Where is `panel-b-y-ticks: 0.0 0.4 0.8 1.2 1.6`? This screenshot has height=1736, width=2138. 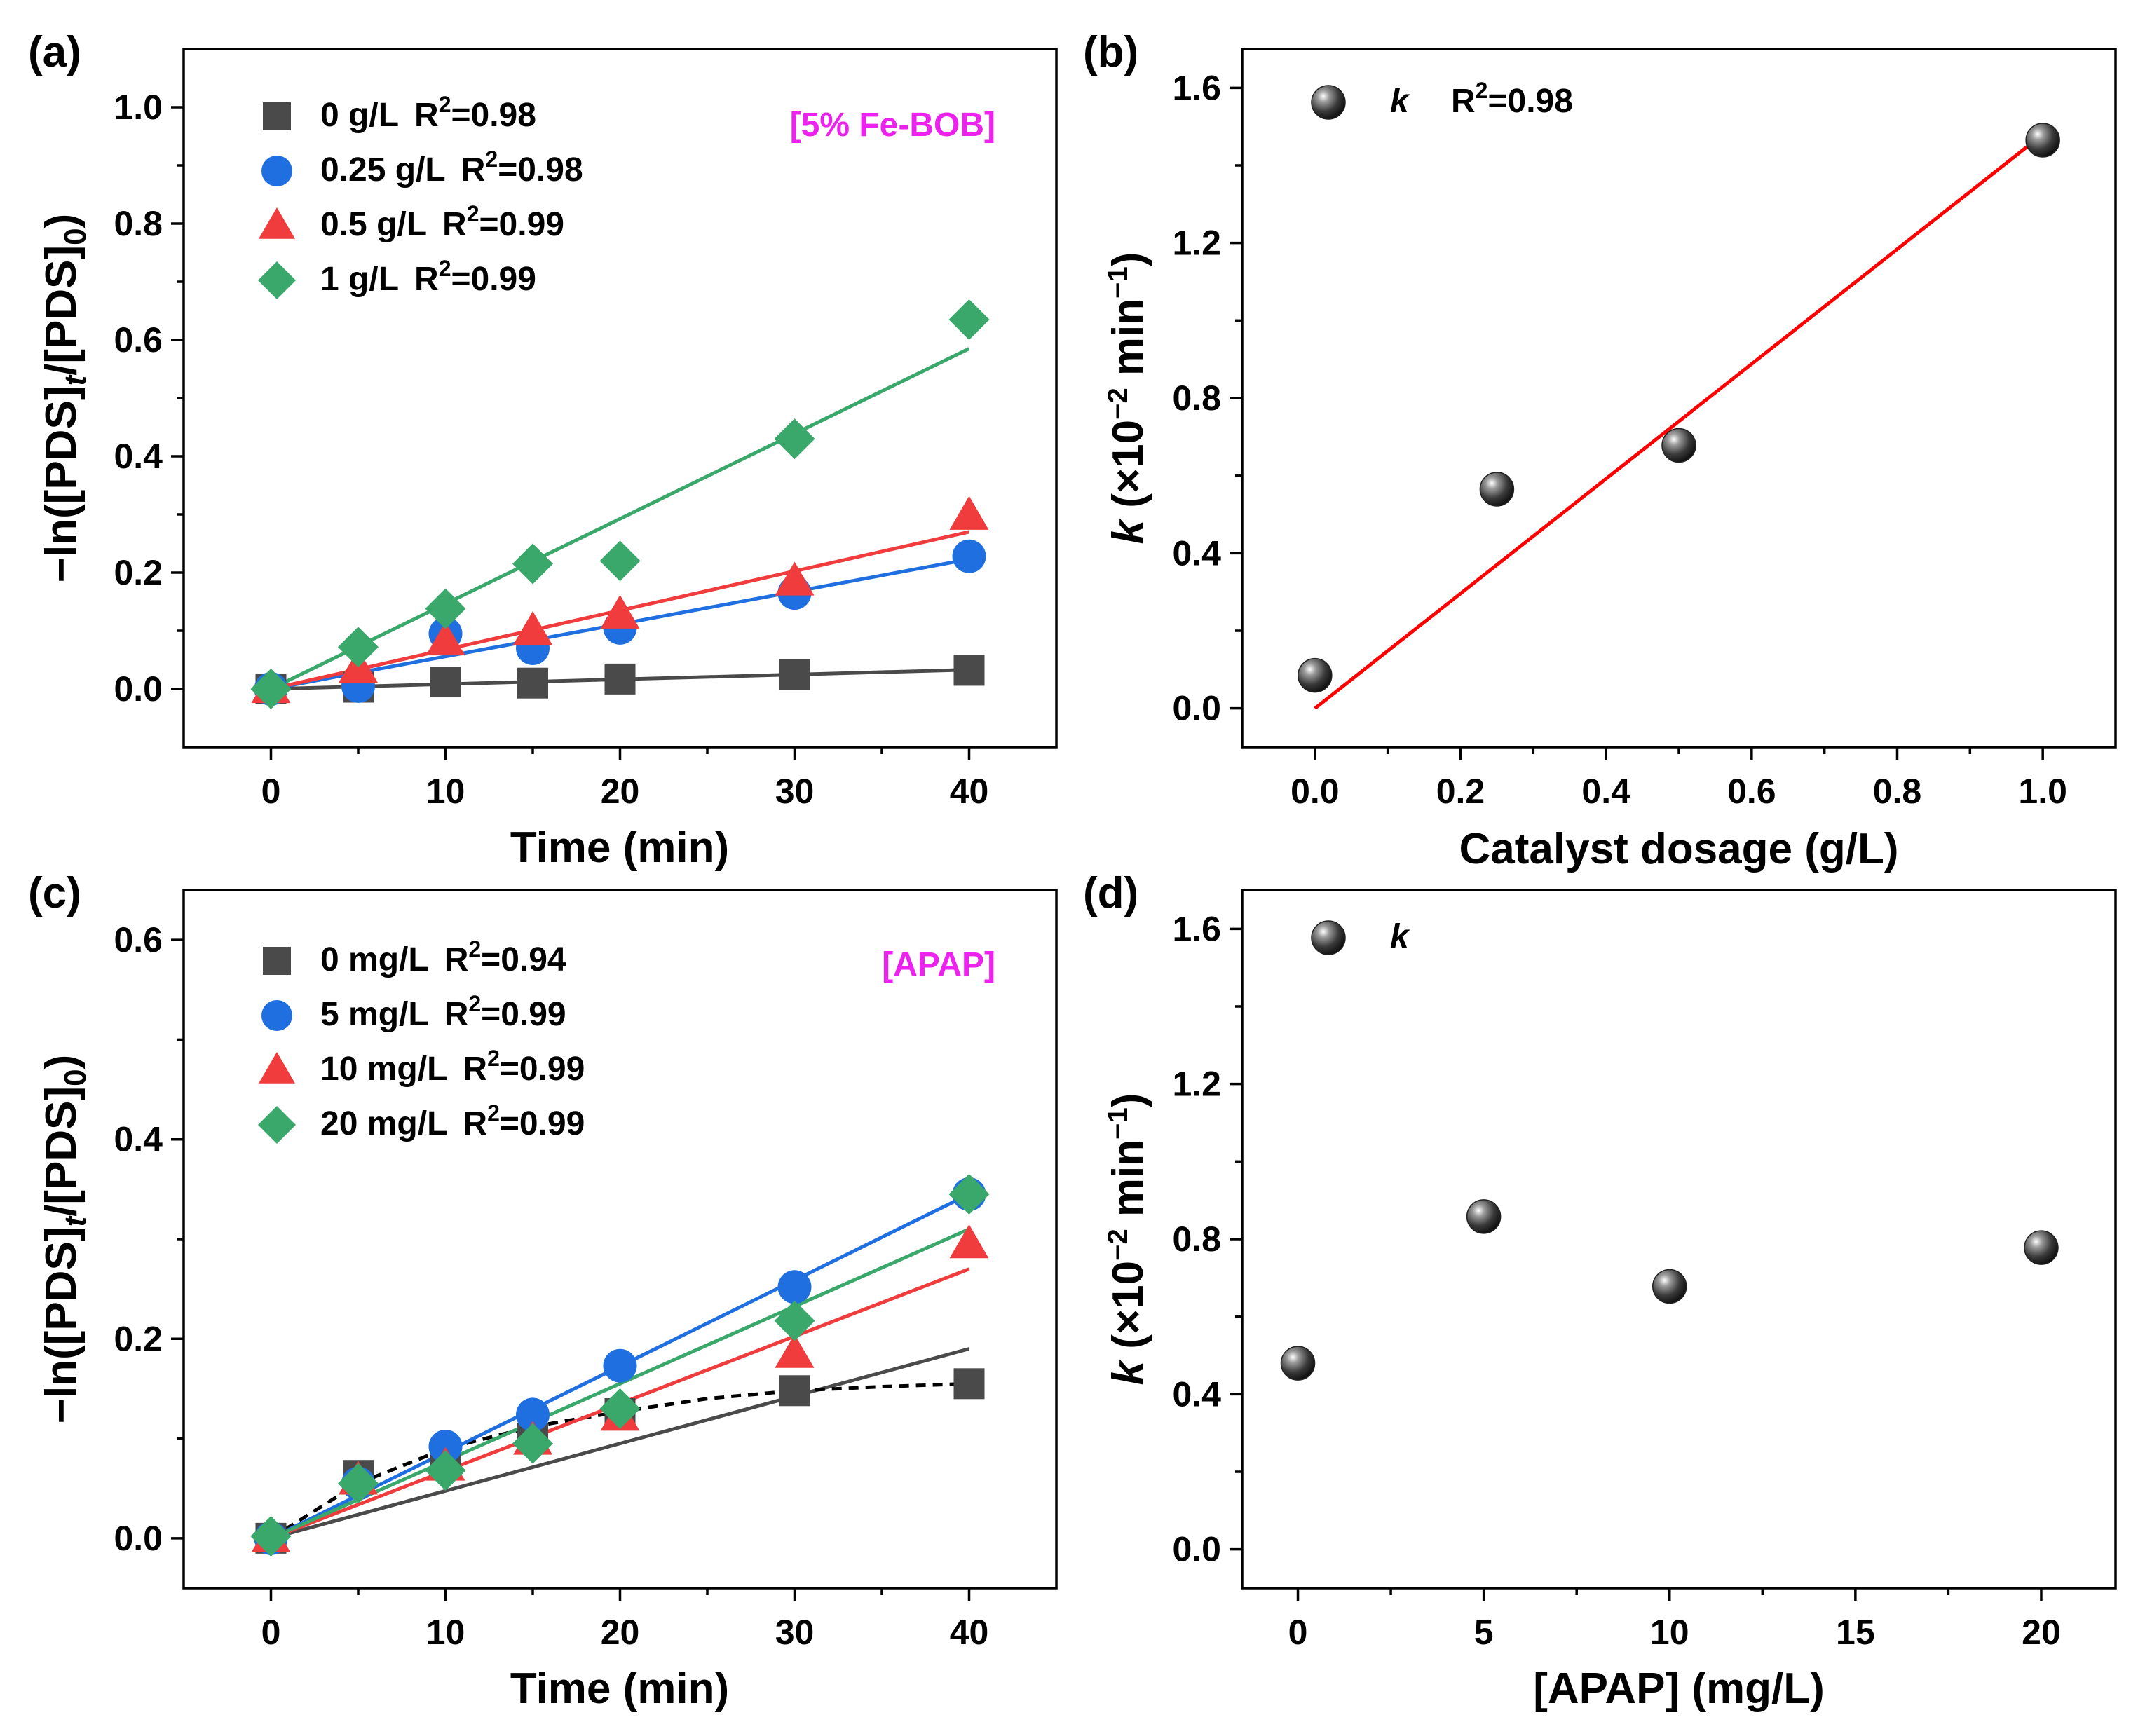 panel-b-y-ticks: 0.0 0.4 0.8 1.2 1.6 is located at coordinates (1207, 398).